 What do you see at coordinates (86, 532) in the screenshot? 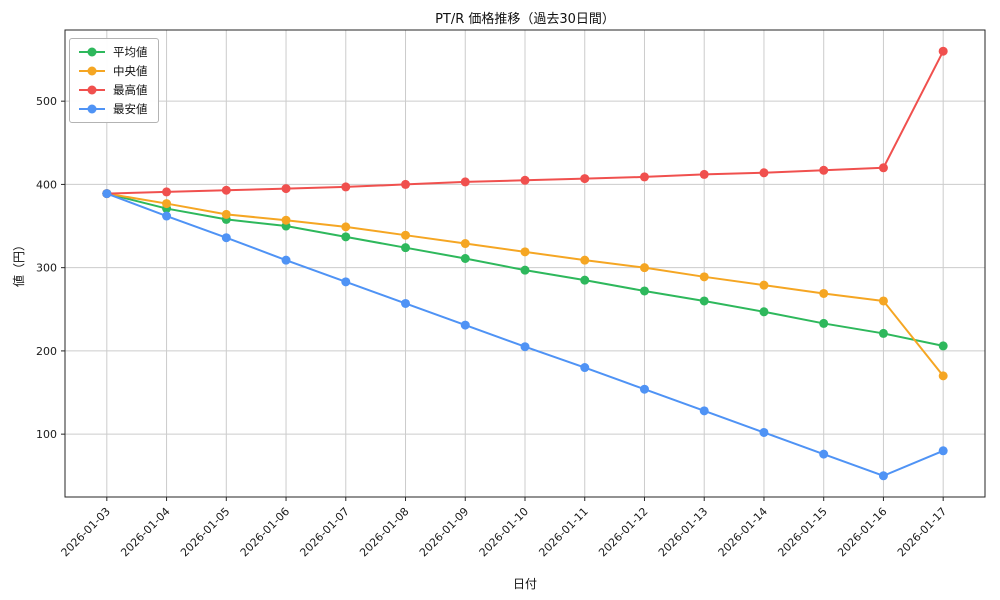
I see `x-tick-label: 2026-01-03` at bounding box center [86, 532].